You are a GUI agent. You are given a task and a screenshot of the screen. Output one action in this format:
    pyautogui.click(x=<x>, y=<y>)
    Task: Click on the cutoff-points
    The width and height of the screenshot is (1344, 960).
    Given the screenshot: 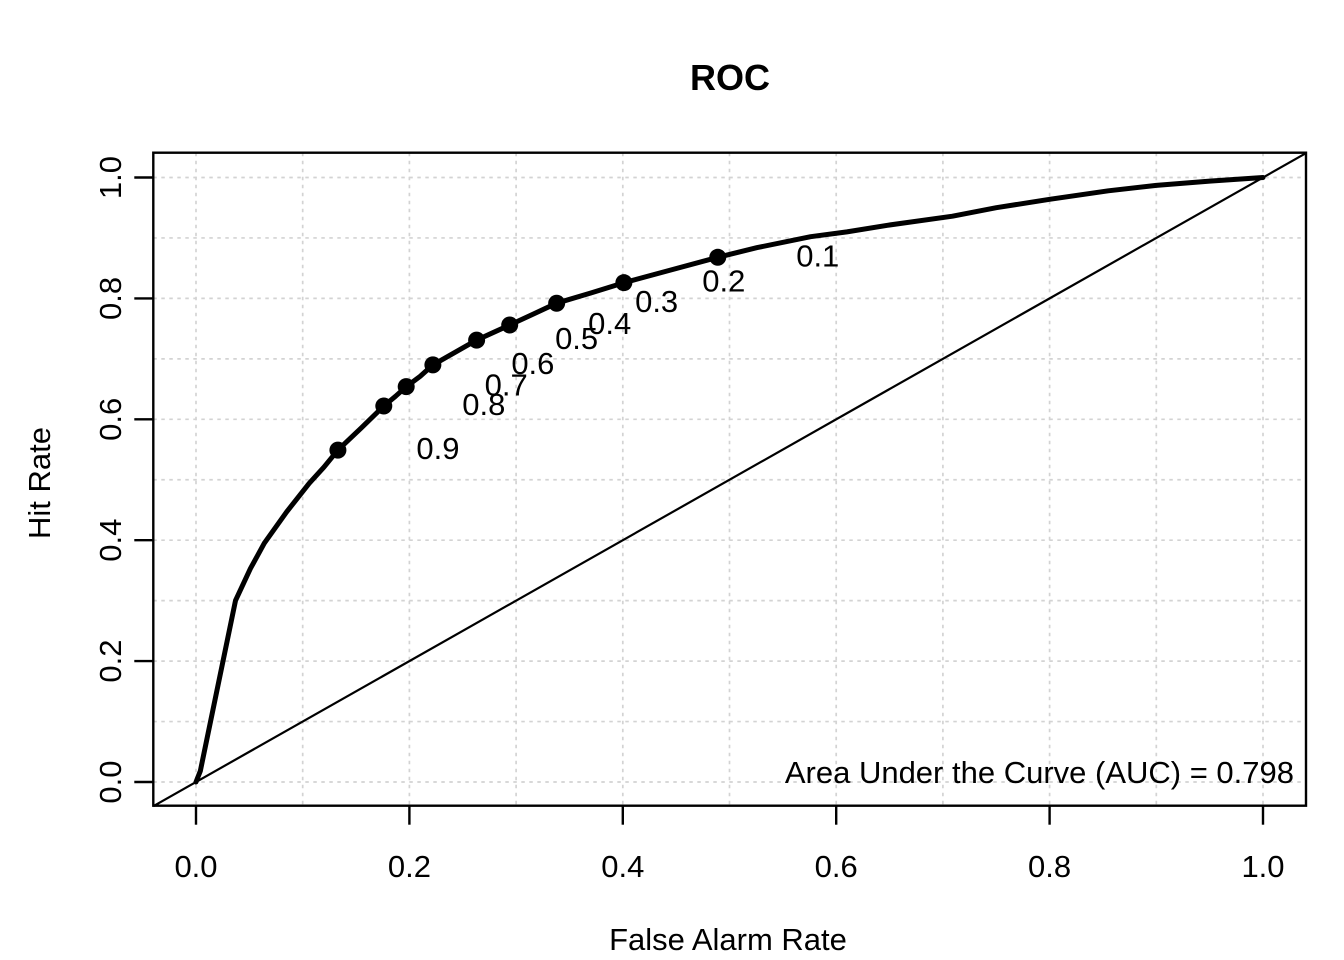 What is the action you would take?
    pyautogui.click(x=528, y=353)
    